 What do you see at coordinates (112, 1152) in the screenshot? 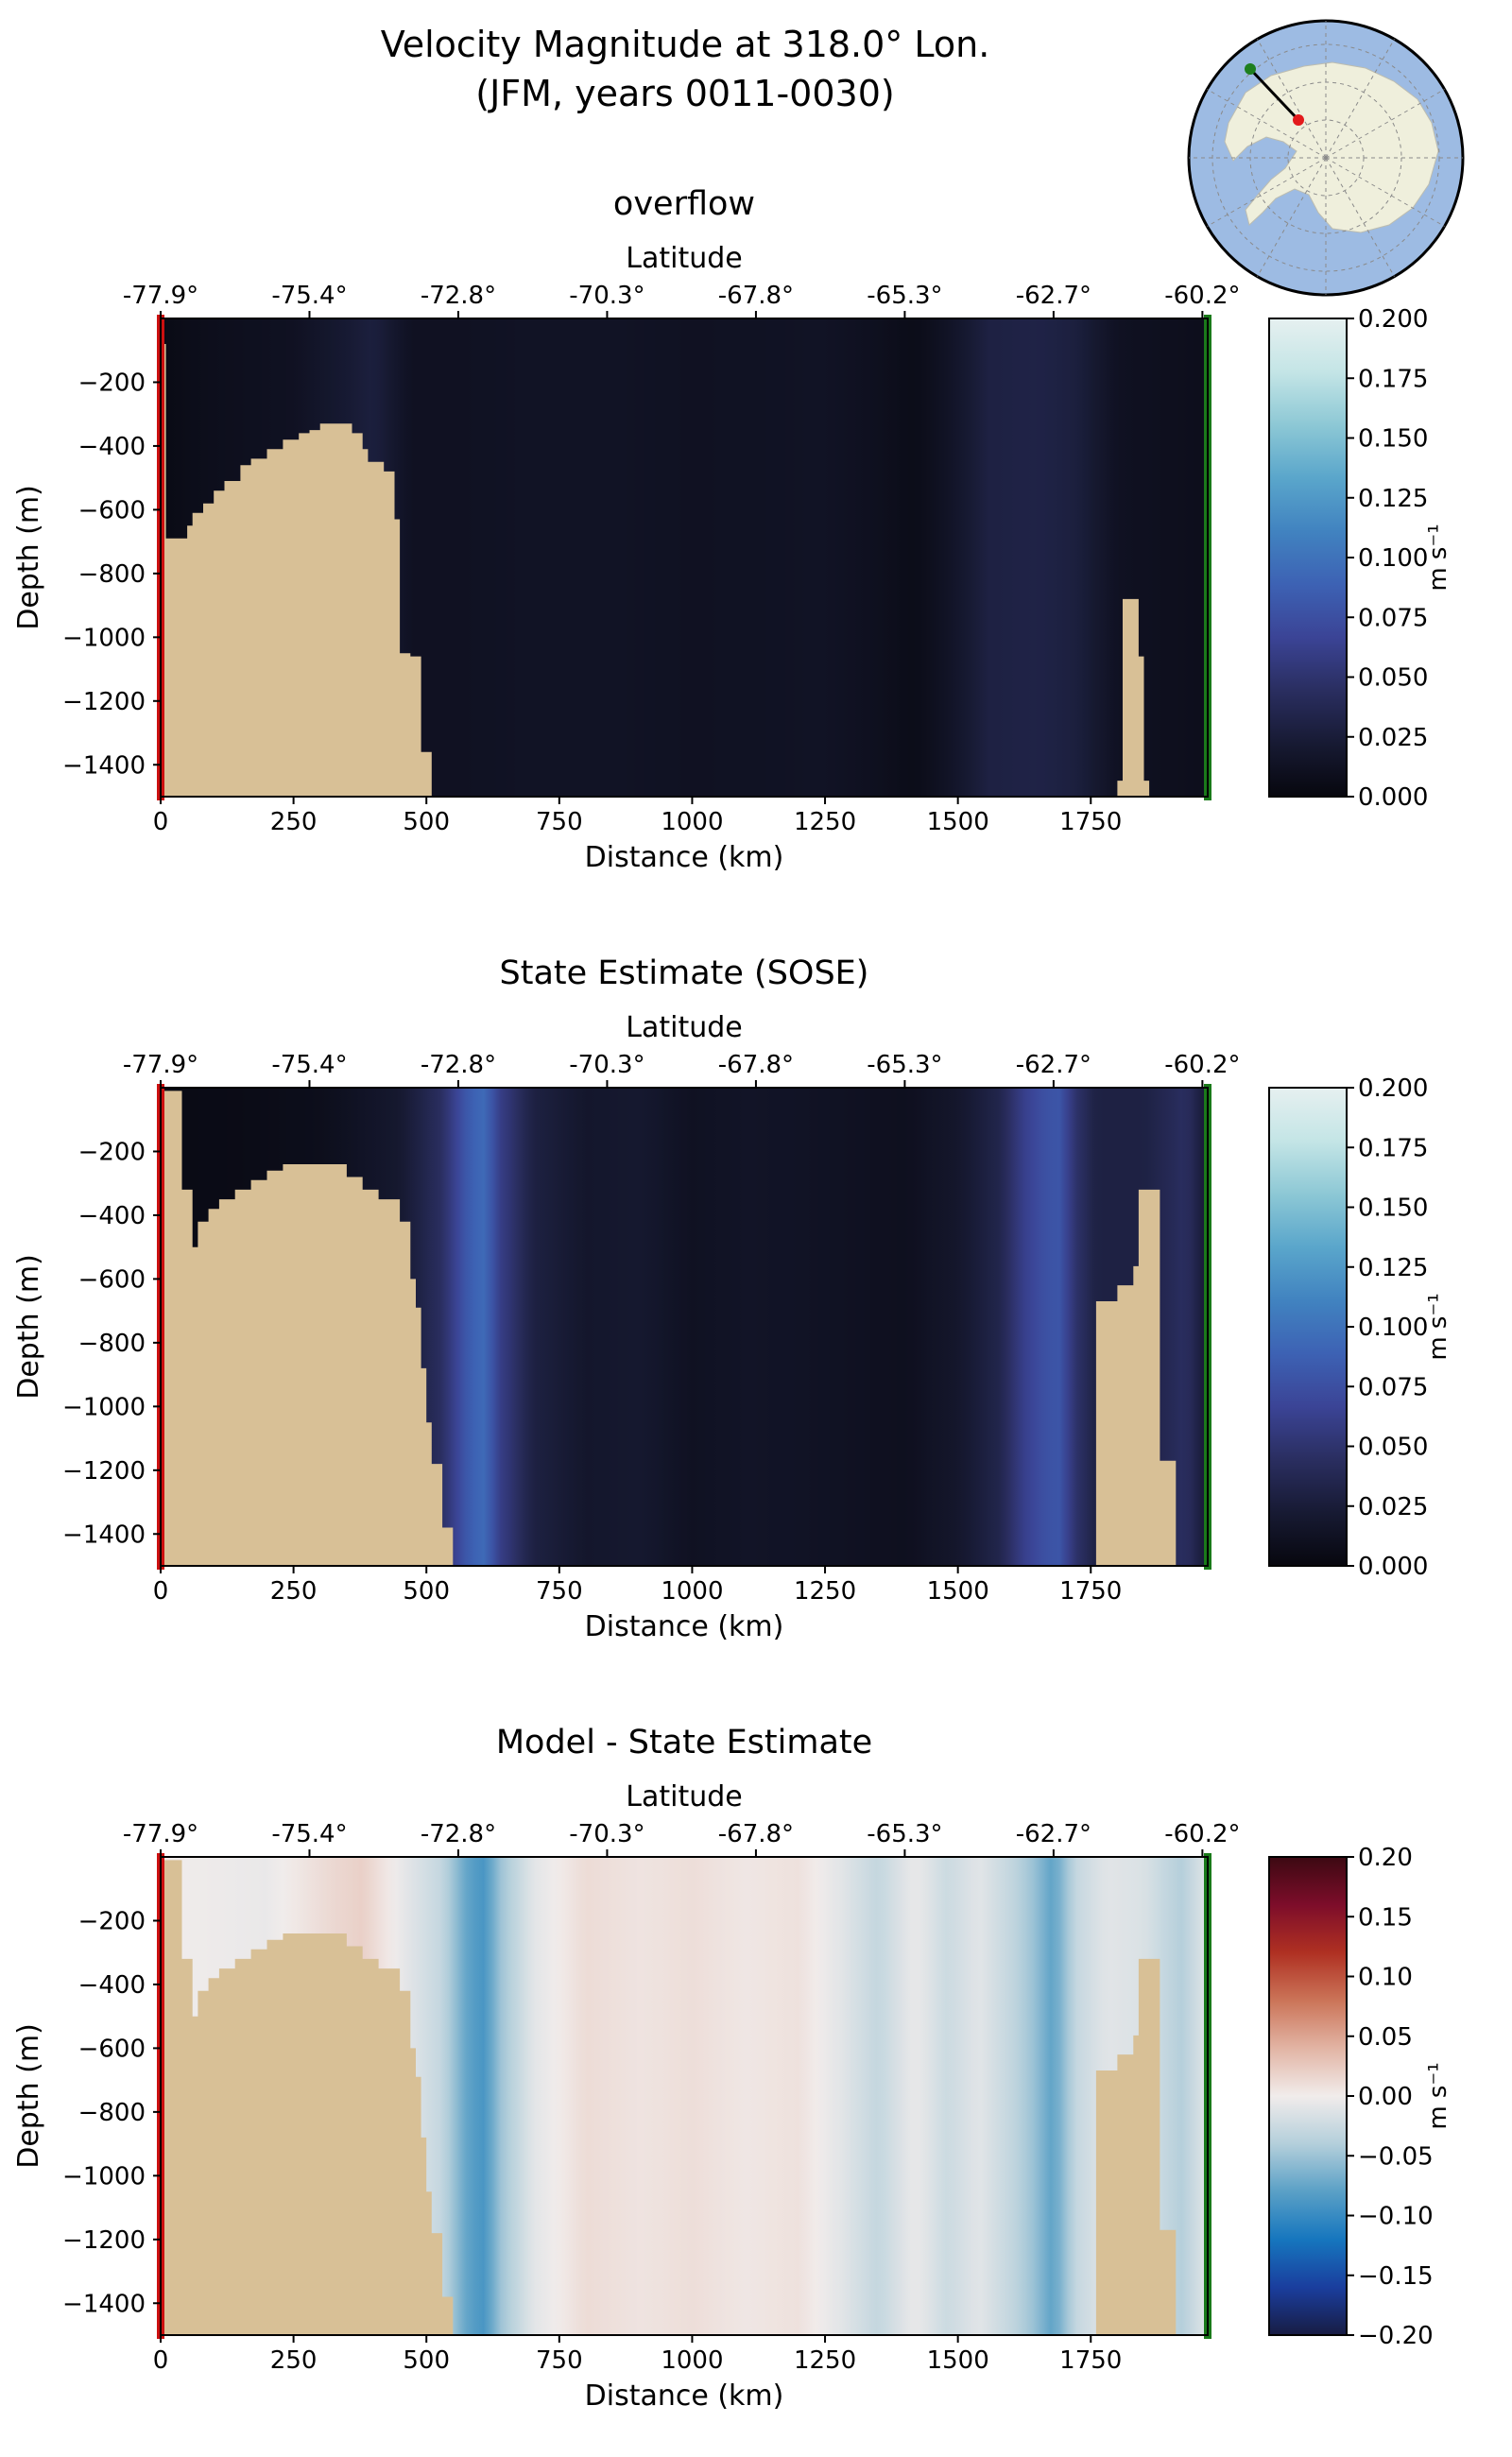
I see `y-tick-label: −200` at bounding box center [112, 1152].